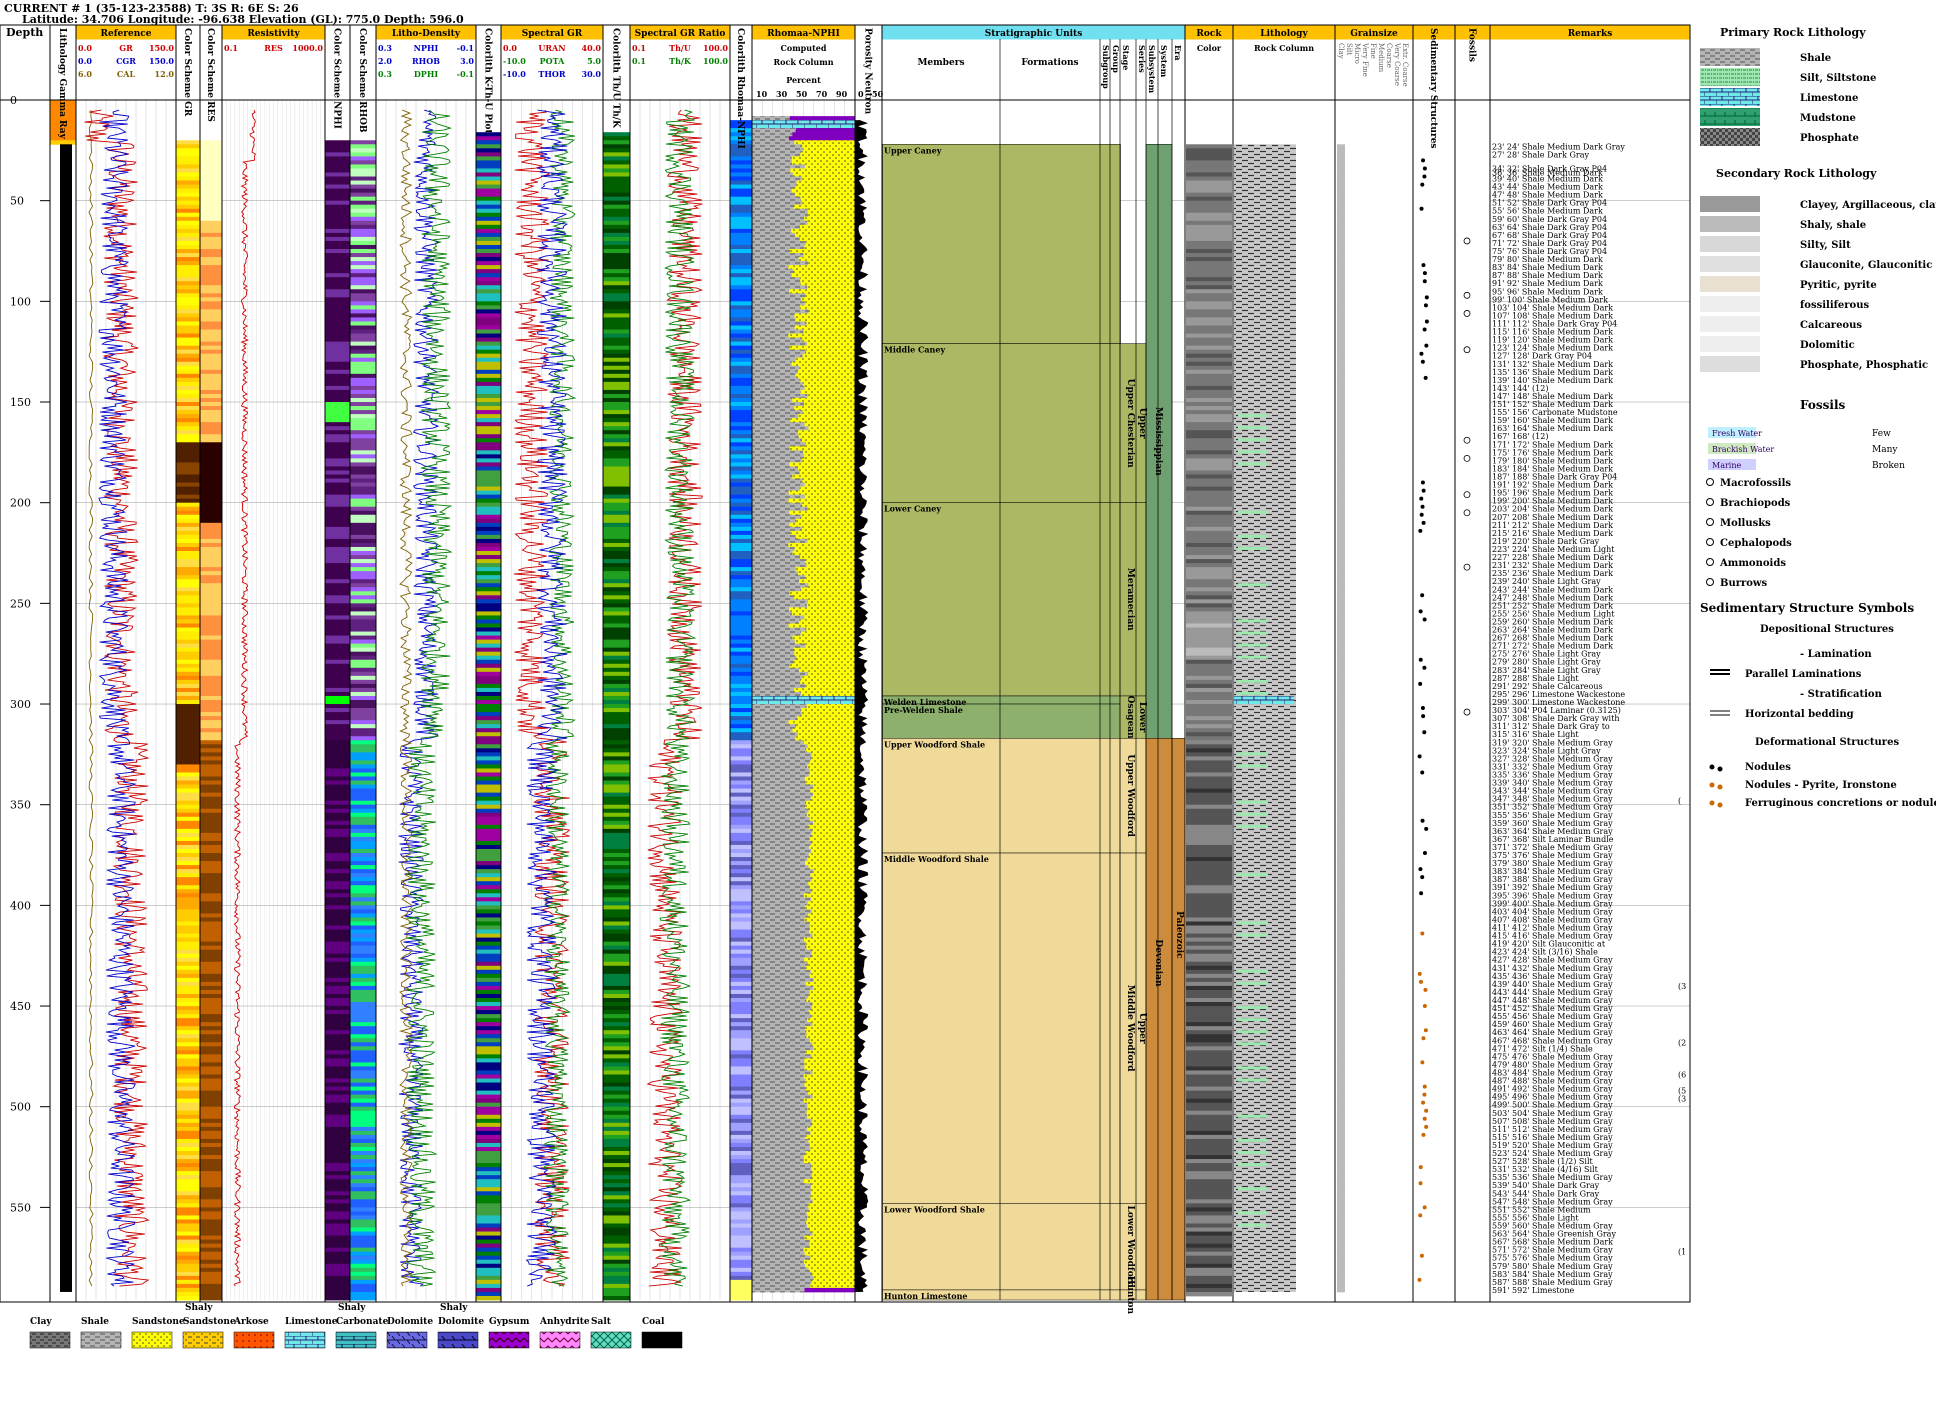 The width and height of the screenshot is (1936, 1417). I want to click on strat-col-header: Series, so click(1142, 59).